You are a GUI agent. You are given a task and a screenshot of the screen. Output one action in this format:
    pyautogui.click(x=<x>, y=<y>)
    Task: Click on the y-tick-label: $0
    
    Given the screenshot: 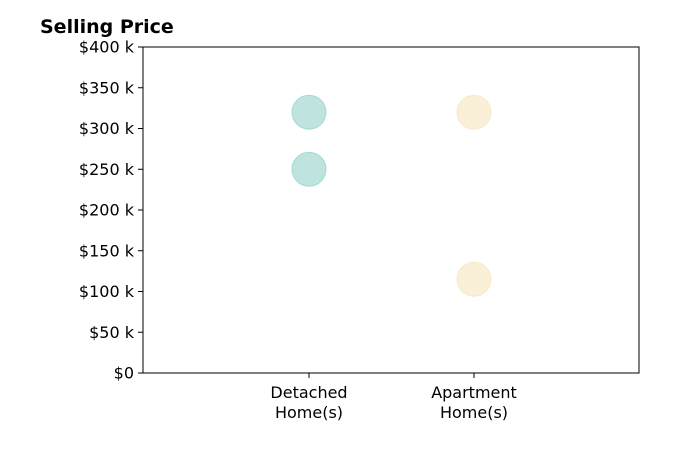 What is the action you would take?
    pyautogui.click(x=124, y=373)
    